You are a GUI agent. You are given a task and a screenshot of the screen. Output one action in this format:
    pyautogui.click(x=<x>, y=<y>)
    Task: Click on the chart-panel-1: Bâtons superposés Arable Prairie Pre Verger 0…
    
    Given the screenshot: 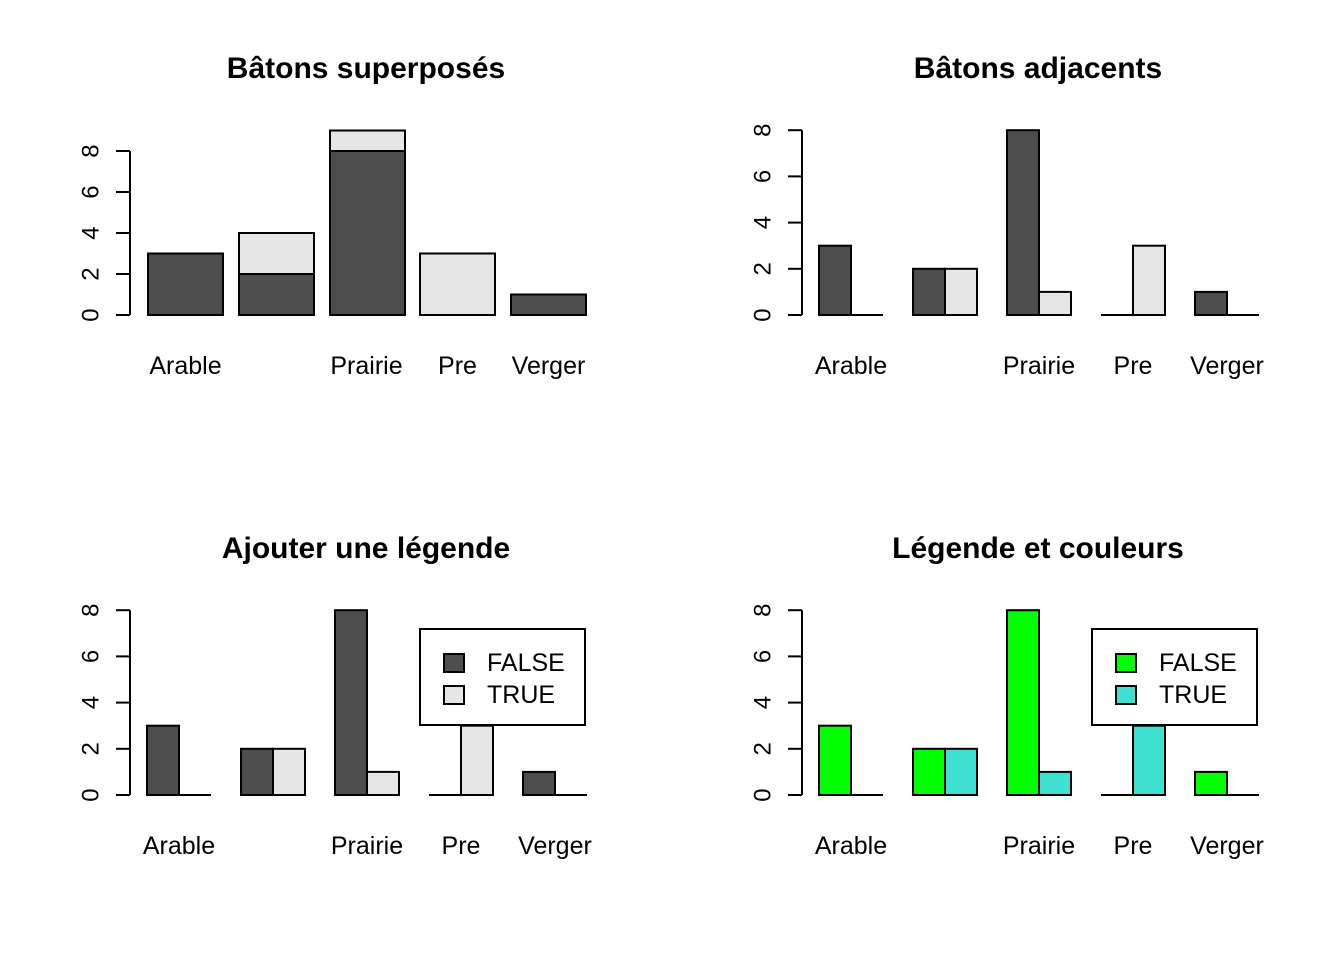 What is the action you would take?
    pyautogui.click(x=332, y=216)
    